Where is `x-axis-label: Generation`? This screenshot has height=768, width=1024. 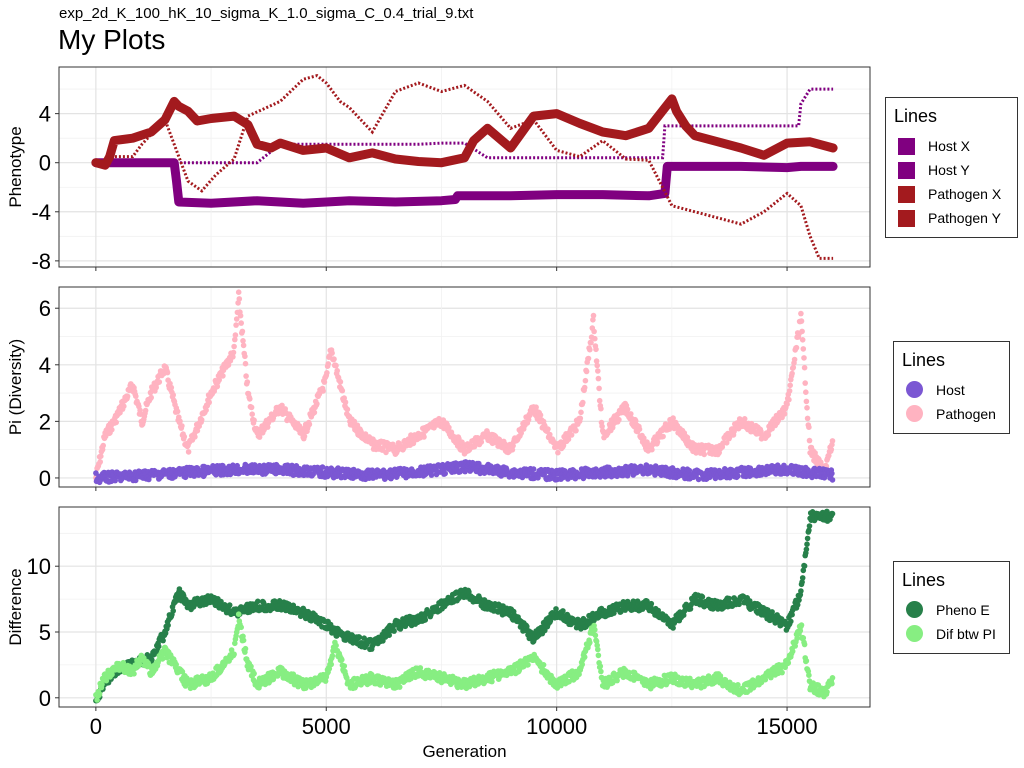
x-axis-label: Generation is located at coordinates (464, 751).